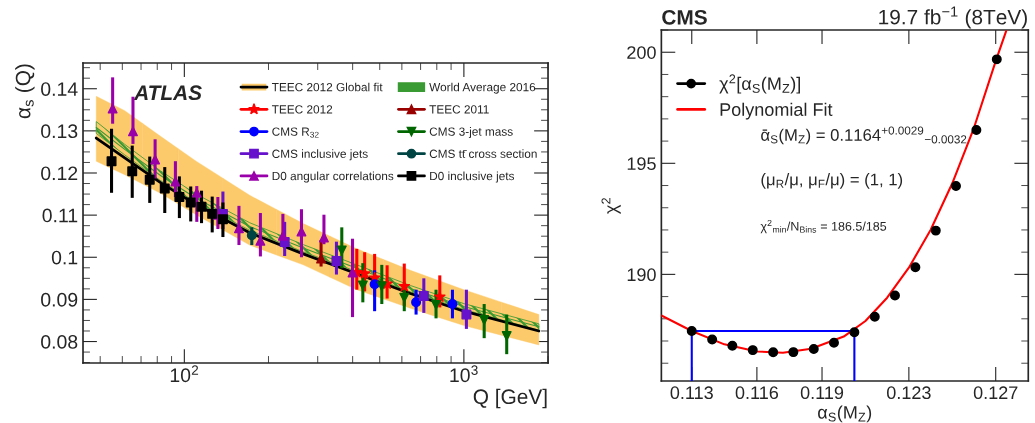 Image resolution: width=1035 pixels, height=423 pixels. What do you see at coordinates (684, 17) in the screenshot?
I see `chart-title: CMS` at bounding box center [684, 17].